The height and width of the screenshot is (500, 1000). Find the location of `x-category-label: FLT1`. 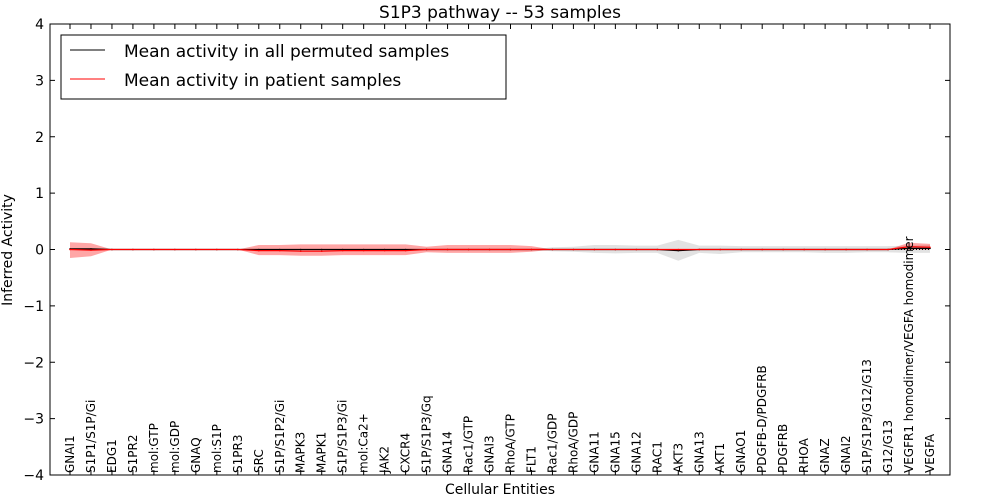

x-category-label: FLT1 is located at coordinates (531, 459).